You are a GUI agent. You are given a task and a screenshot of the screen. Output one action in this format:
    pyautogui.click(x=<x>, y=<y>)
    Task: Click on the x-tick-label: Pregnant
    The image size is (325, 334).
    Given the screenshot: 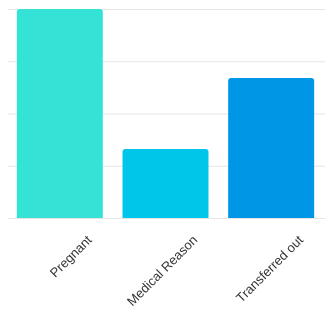 What is the action you would take?
    pyautogui.click(x=71, y=256)
    